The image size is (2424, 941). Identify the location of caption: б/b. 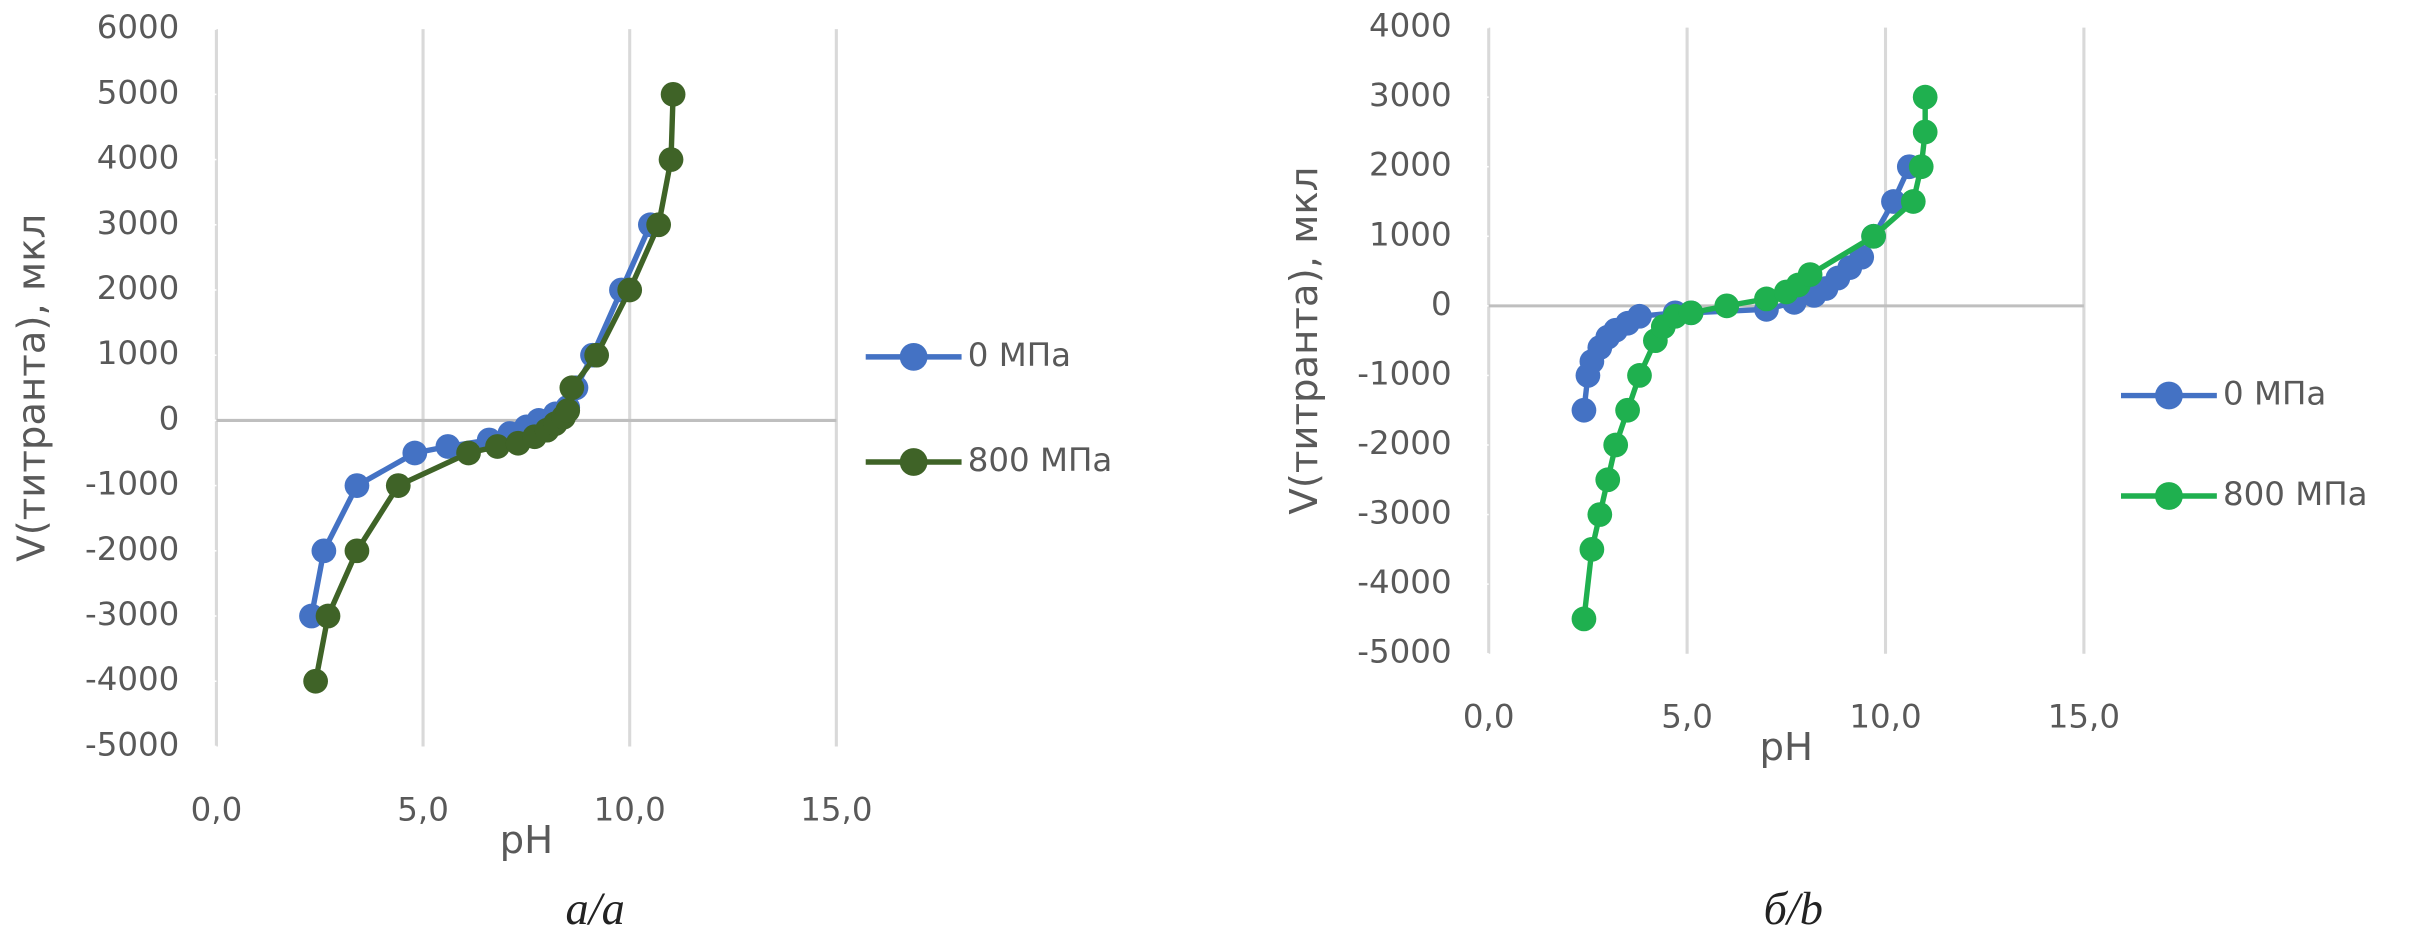
(1793, 909).